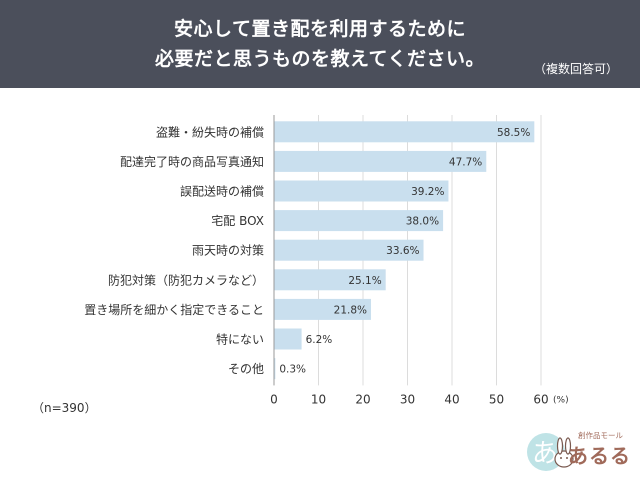  I want to click on x-tick-label: 60, so click(540, 399).